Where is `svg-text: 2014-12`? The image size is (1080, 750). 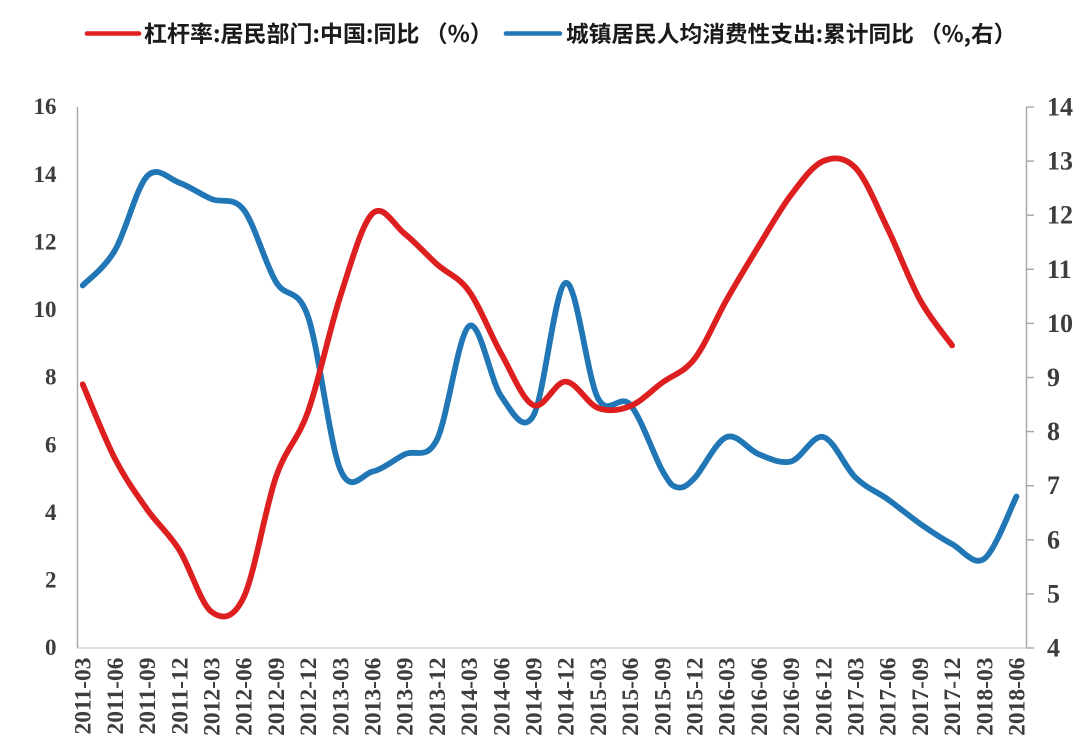
svg-text: 2014-12 is located at coordinates (567, 697).